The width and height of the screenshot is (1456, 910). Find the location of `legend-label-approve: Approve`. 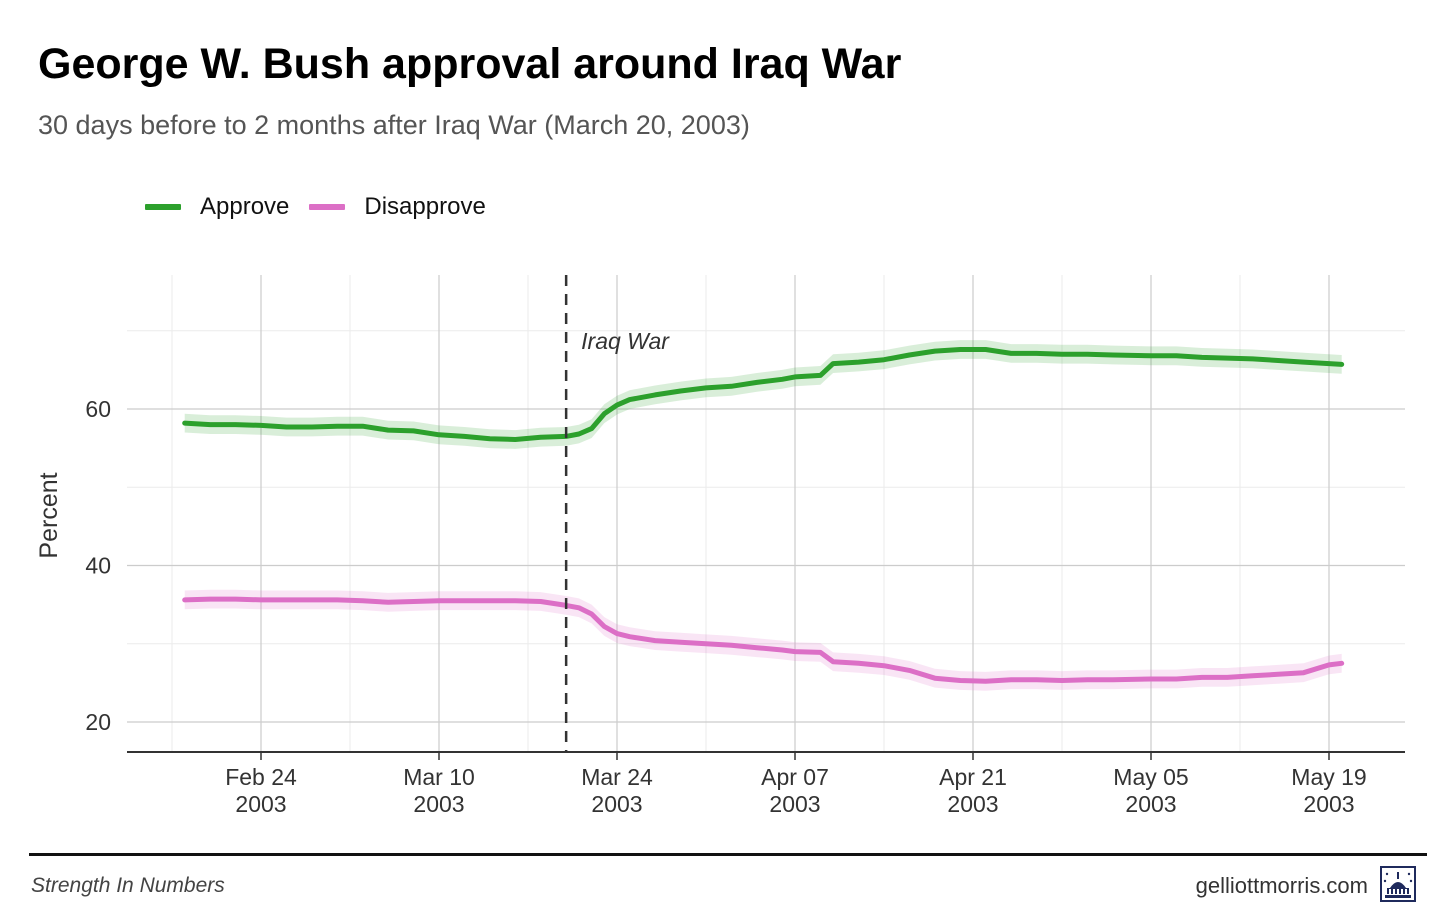

legend-label-approve: Approve is located at coordinates (245, 206).